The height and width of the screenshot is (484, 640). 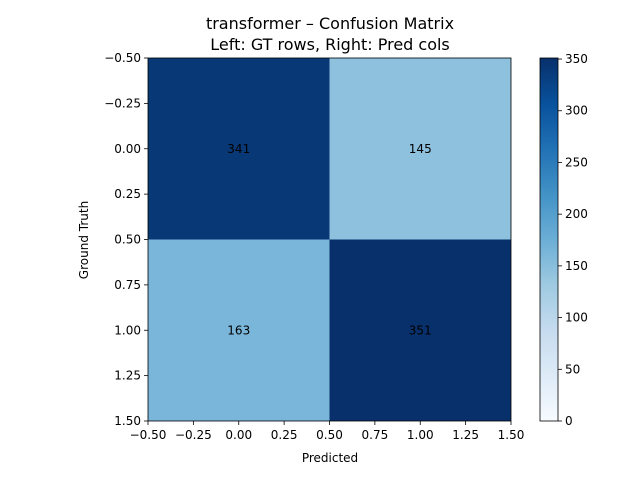 What do you see at coordinates (465, 435) in the screenshot?
I see `x-tick-label: 1.25` at bounding box center [465, 435].